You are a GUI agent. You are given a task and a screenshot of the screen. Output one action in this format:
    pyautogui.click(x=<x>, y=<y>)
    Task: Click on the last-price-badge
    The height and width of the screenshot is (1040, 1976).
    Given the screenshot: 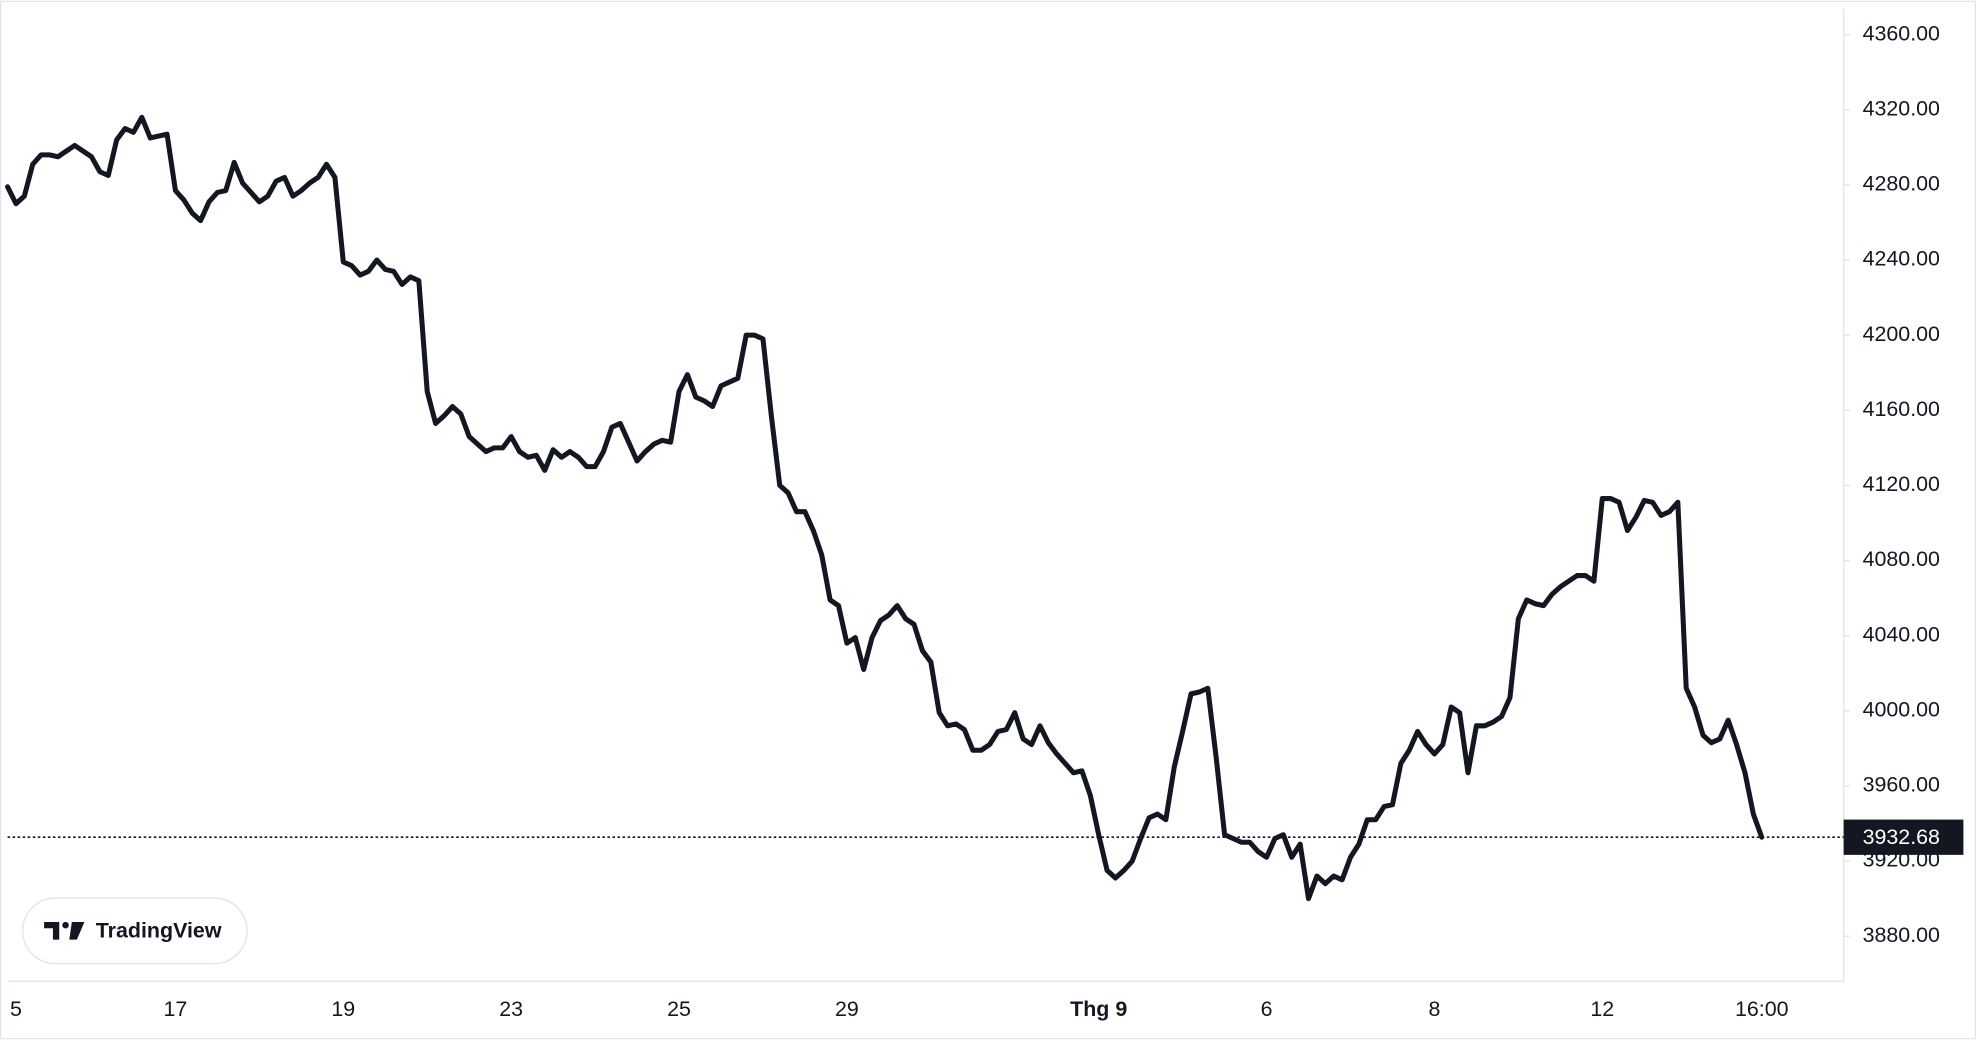 What is the action you would take?
    pyautogui.click(x=1903, y=837)
    